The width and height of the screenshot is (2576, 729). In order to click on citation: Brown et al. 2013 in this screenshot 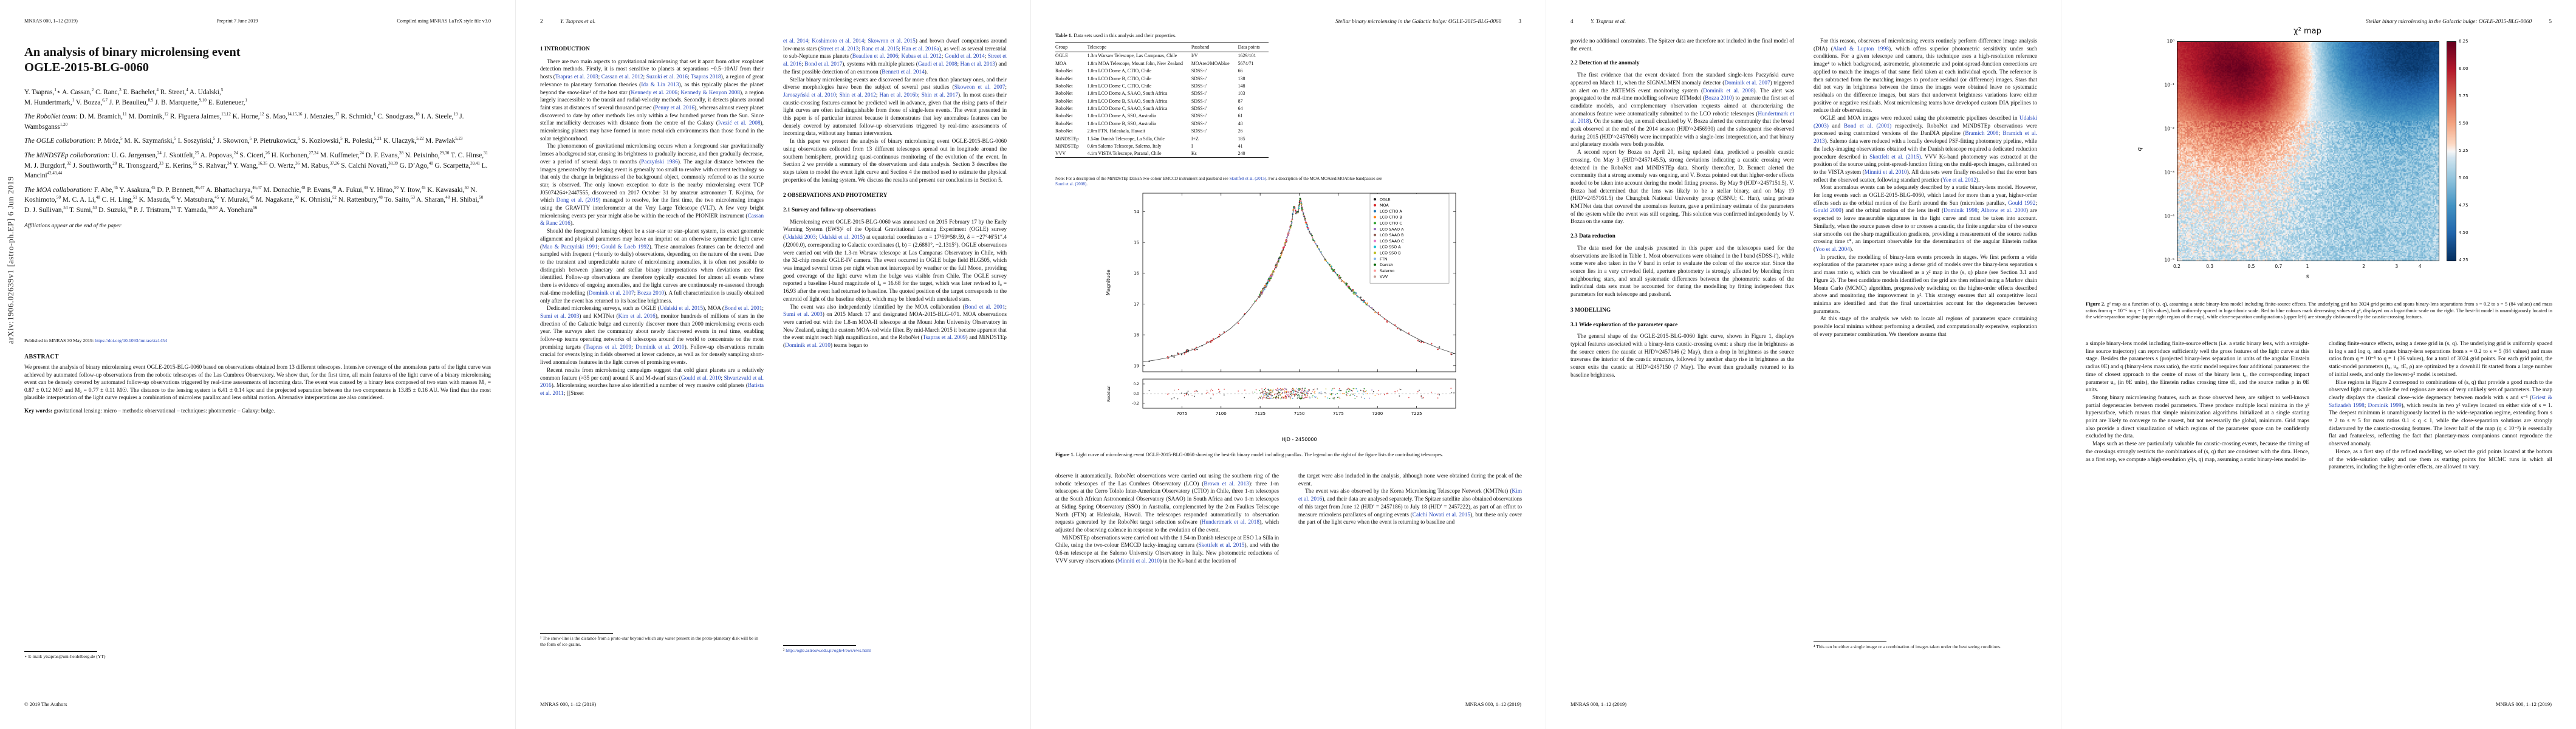, I will do `click(1226, 484)`.